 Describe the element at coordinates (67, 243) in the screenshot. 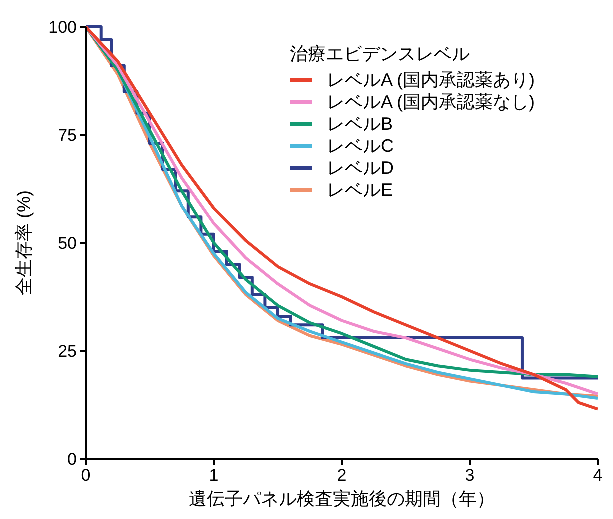

I see `y-tick-label: 50` at that location.